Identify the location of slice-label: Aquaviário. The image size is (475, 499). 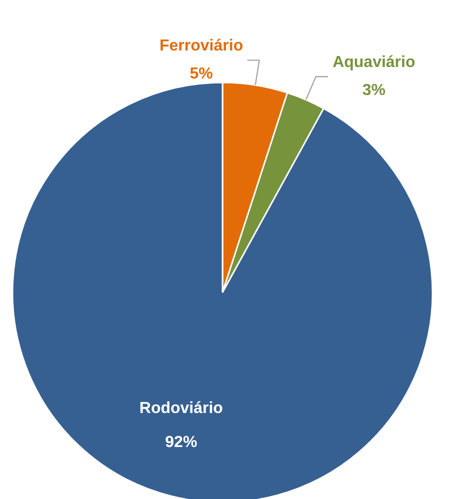
(374, 63).